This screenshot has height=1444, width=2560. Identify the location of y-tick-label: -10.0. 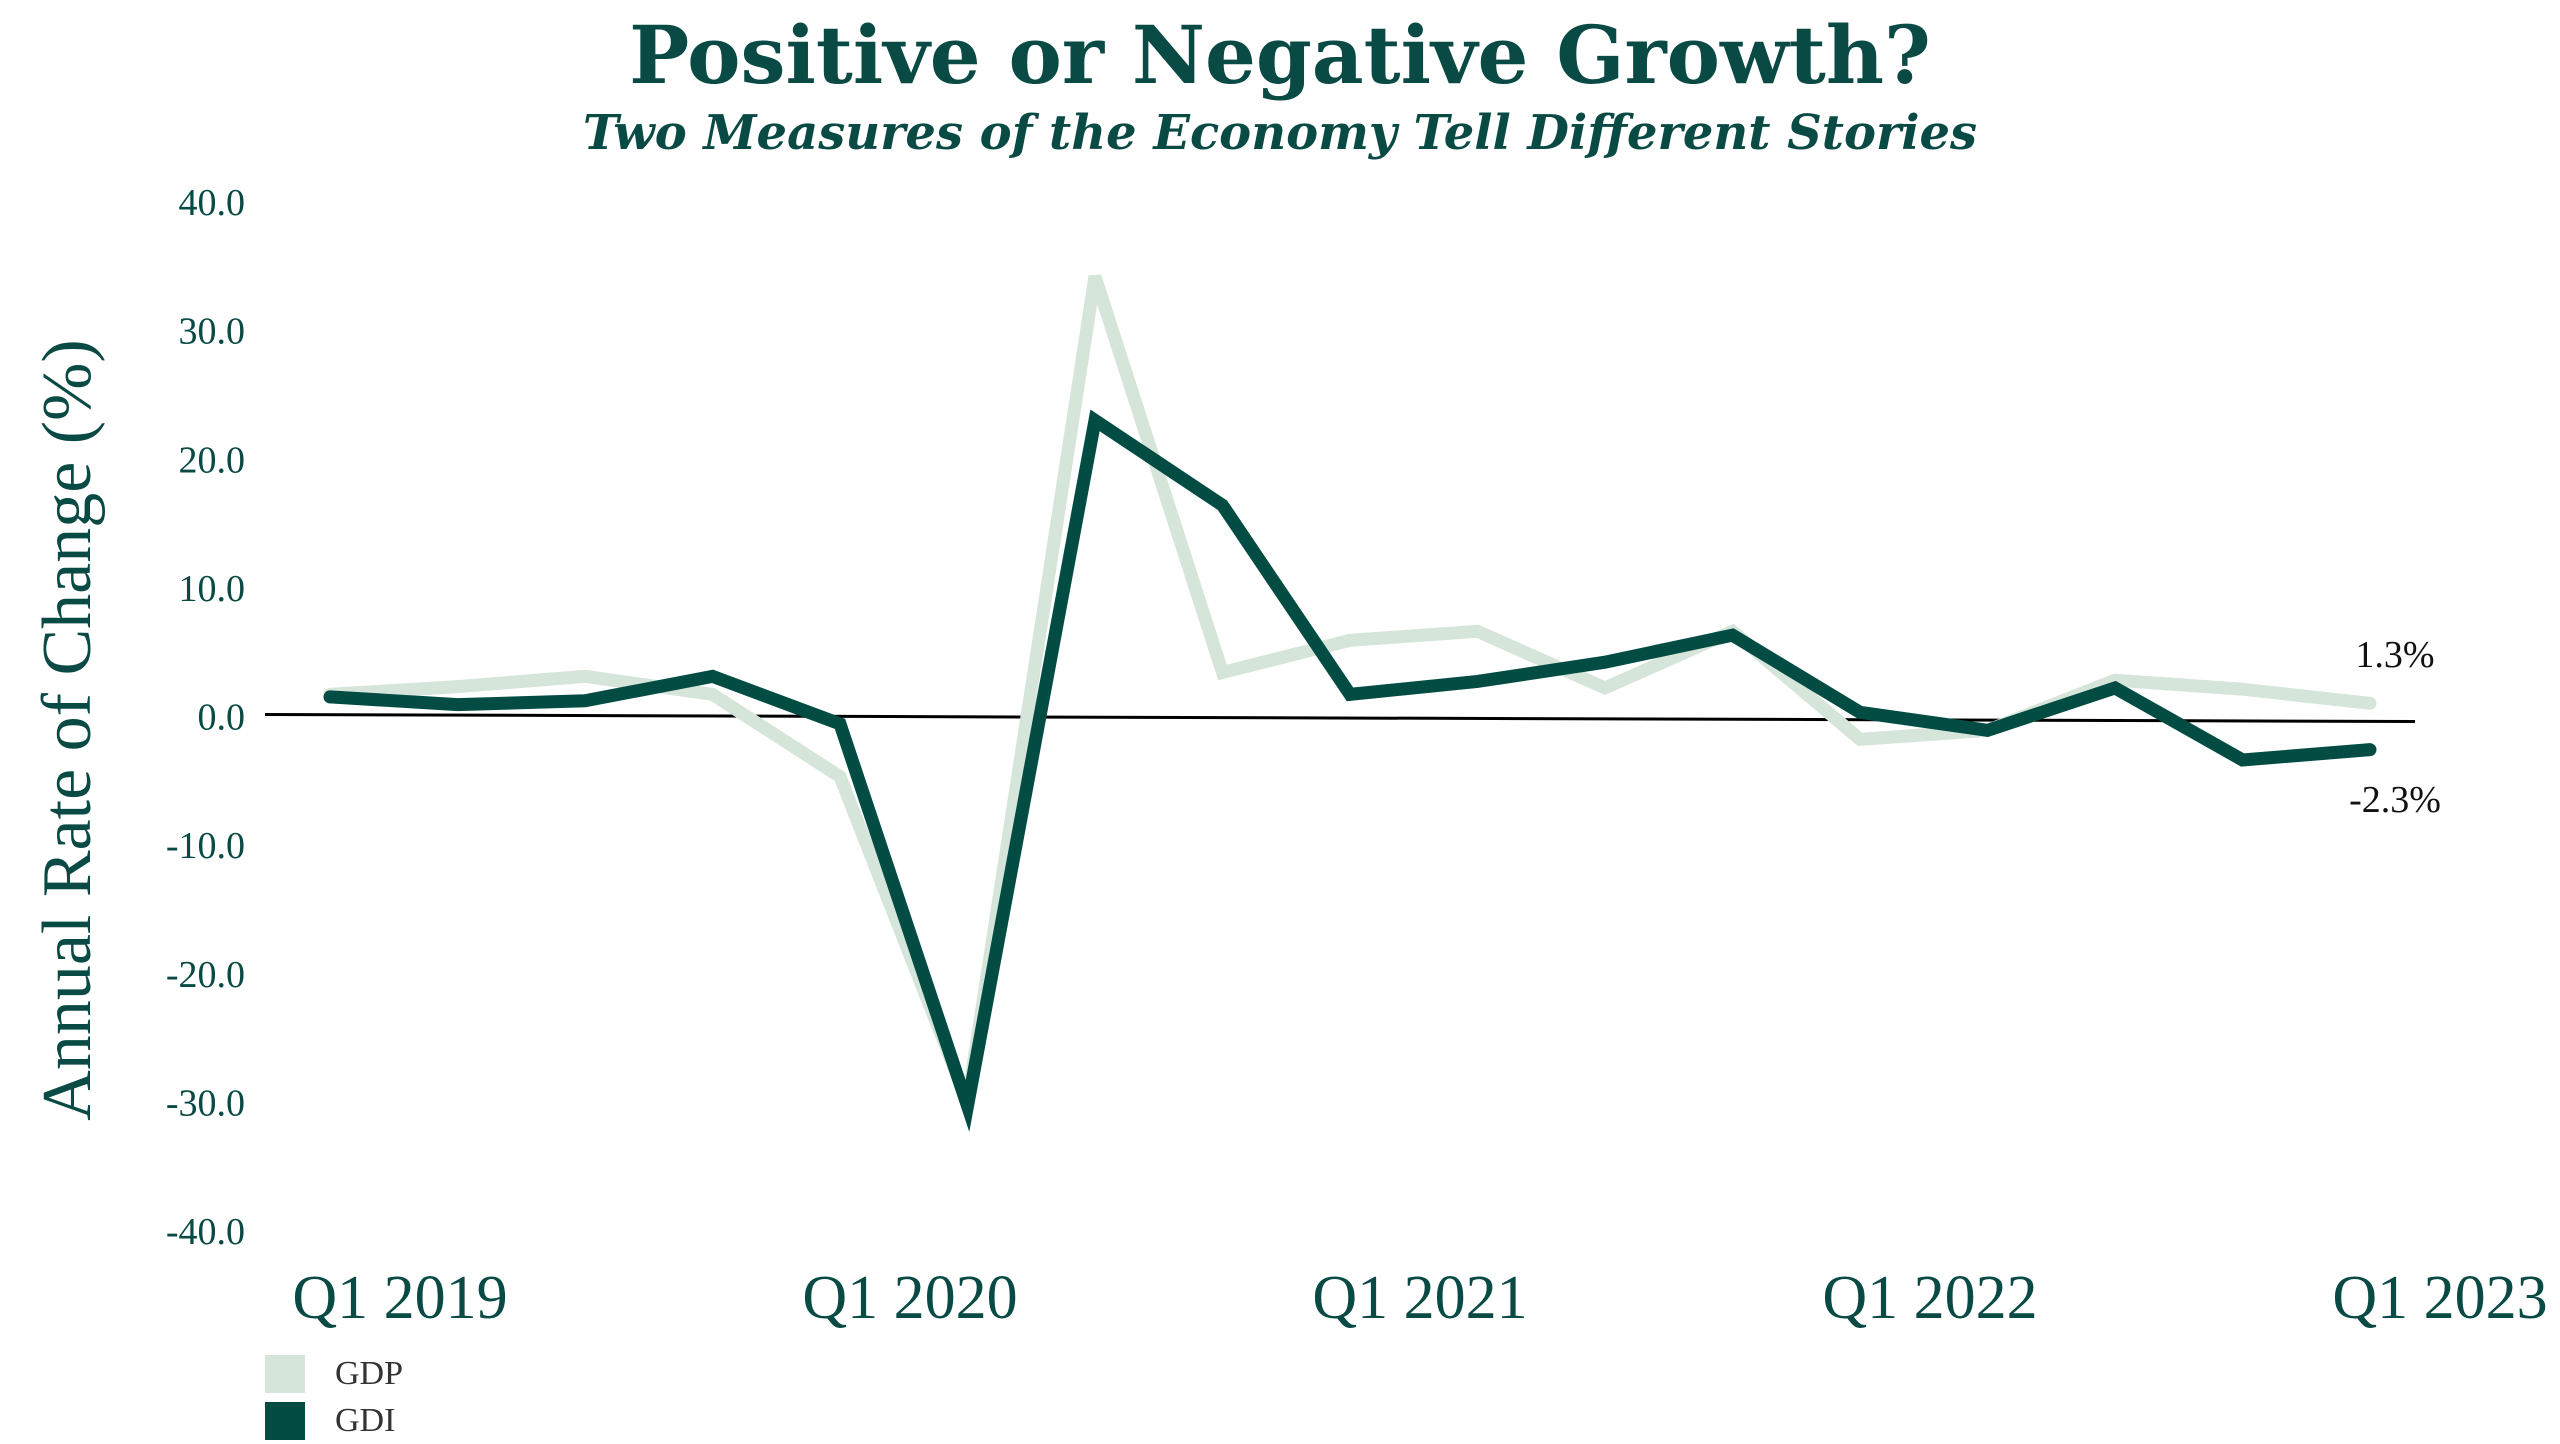
(205, 846).